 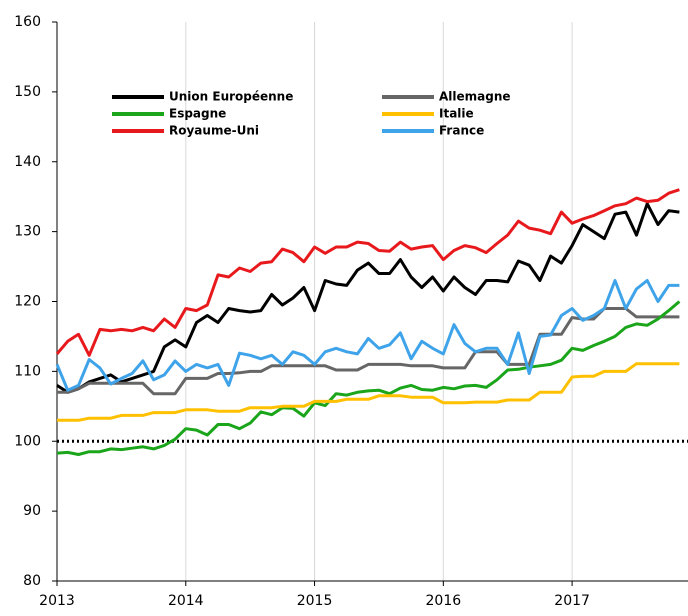 What do you see at coordinates (197, 114) in the screenshot?
I see `legend-label: Espagne` at bounding box center [197, 114].